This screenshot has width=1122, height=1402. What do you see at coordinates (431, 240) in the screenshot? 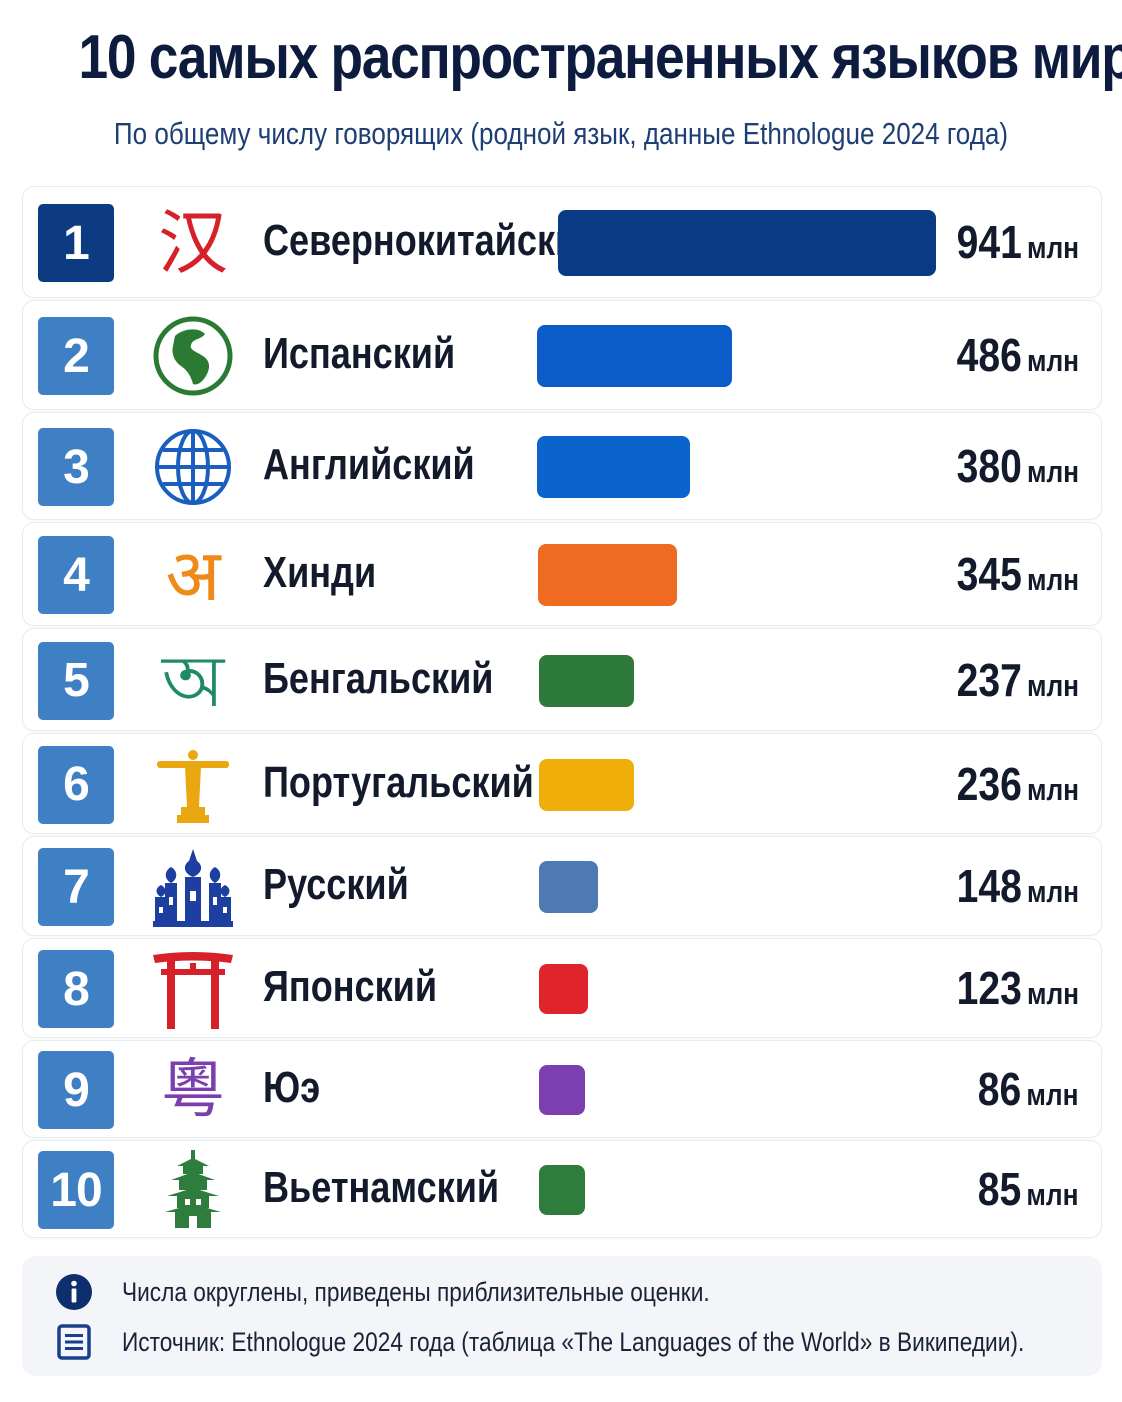
I see `language-name: Севернокитайский` at bounding box center [431, 240].